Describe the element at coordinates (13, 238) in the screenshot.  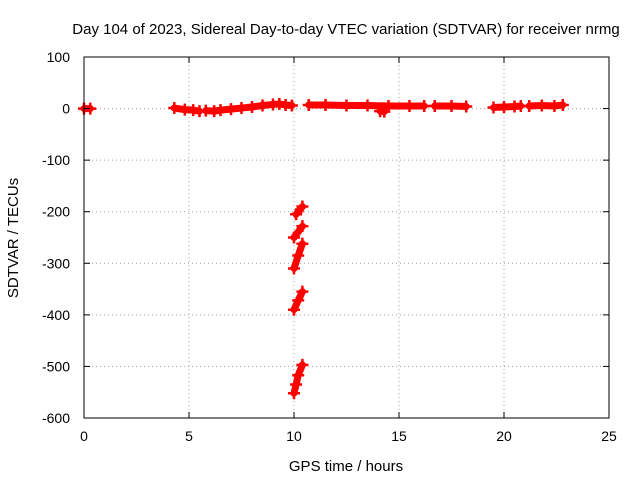
I see `y-axis-label: SDTVAR / TECUs` at that location.